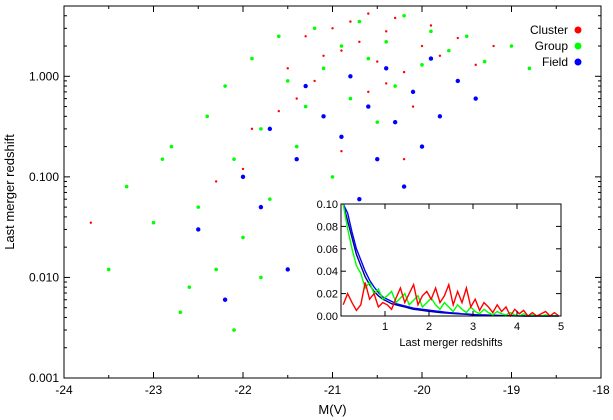 Image resolution: width=613 pixels, height=420 pixels. I want to click on inset-y-tick-label-1: 0.02, so click(327, 295).